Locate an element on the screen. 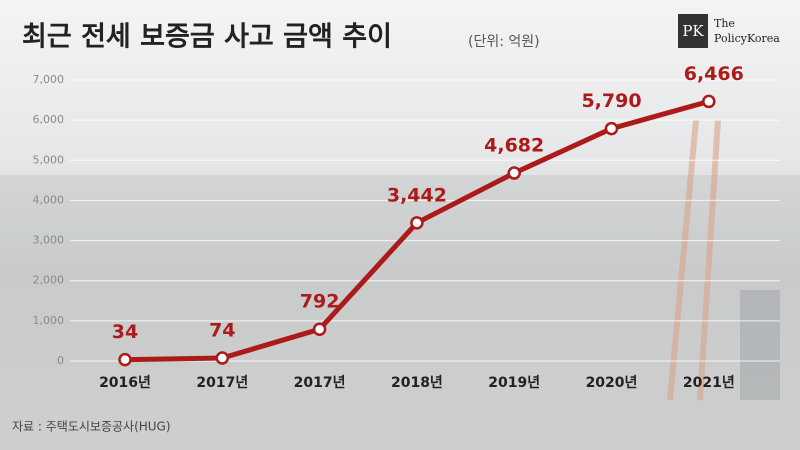  y-tick-label: 6,000 is located at coordinates (49, 119).